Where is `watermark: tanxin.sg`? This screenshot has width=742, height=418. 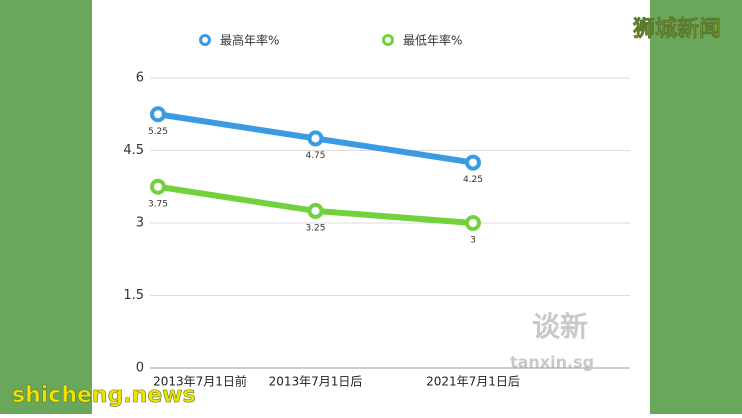 watermark: tanxin.sg is located at coordinates (552, 362).